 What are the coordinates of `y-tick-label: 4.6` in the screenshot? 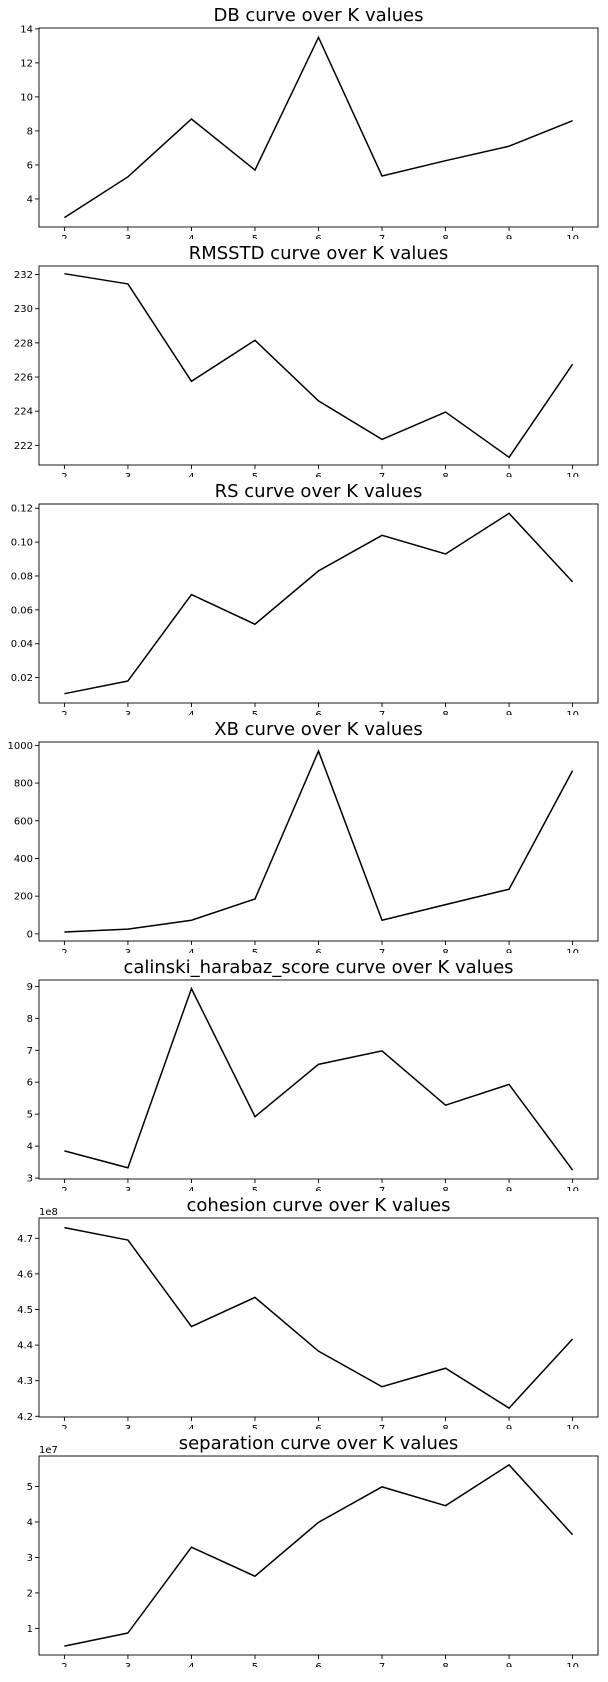 It's located at (25, 1274).